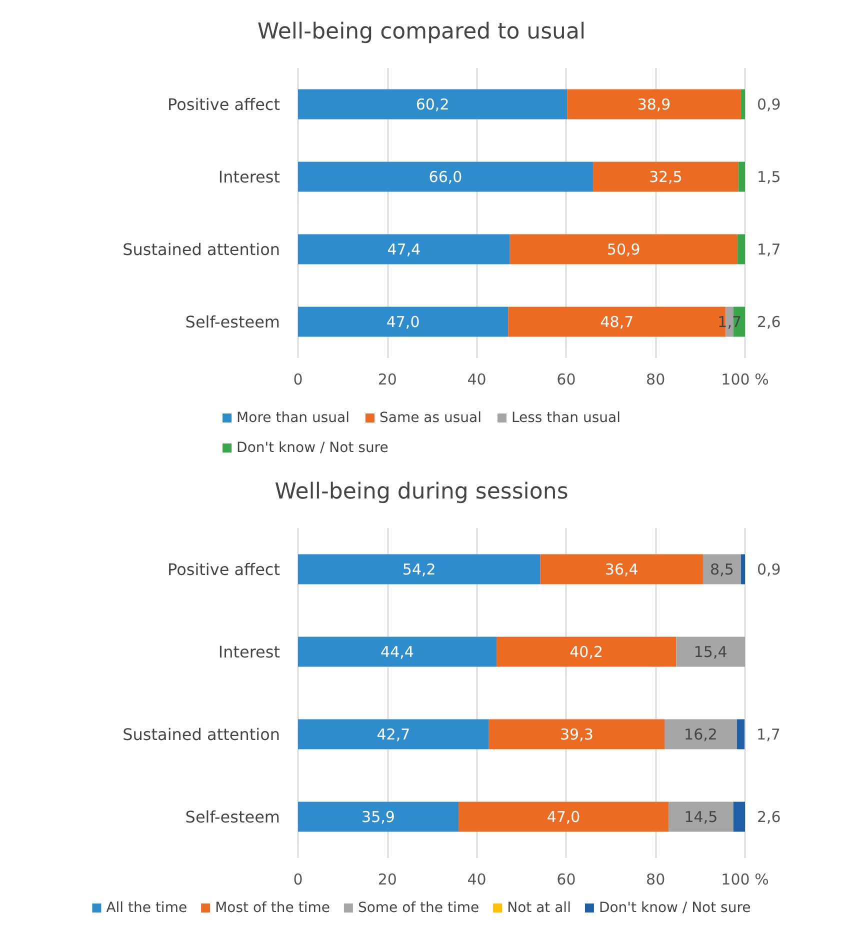  Describe the element at coordinates (419, 908) in the screenshot. I see `legend-label: Some of the time` at that location.